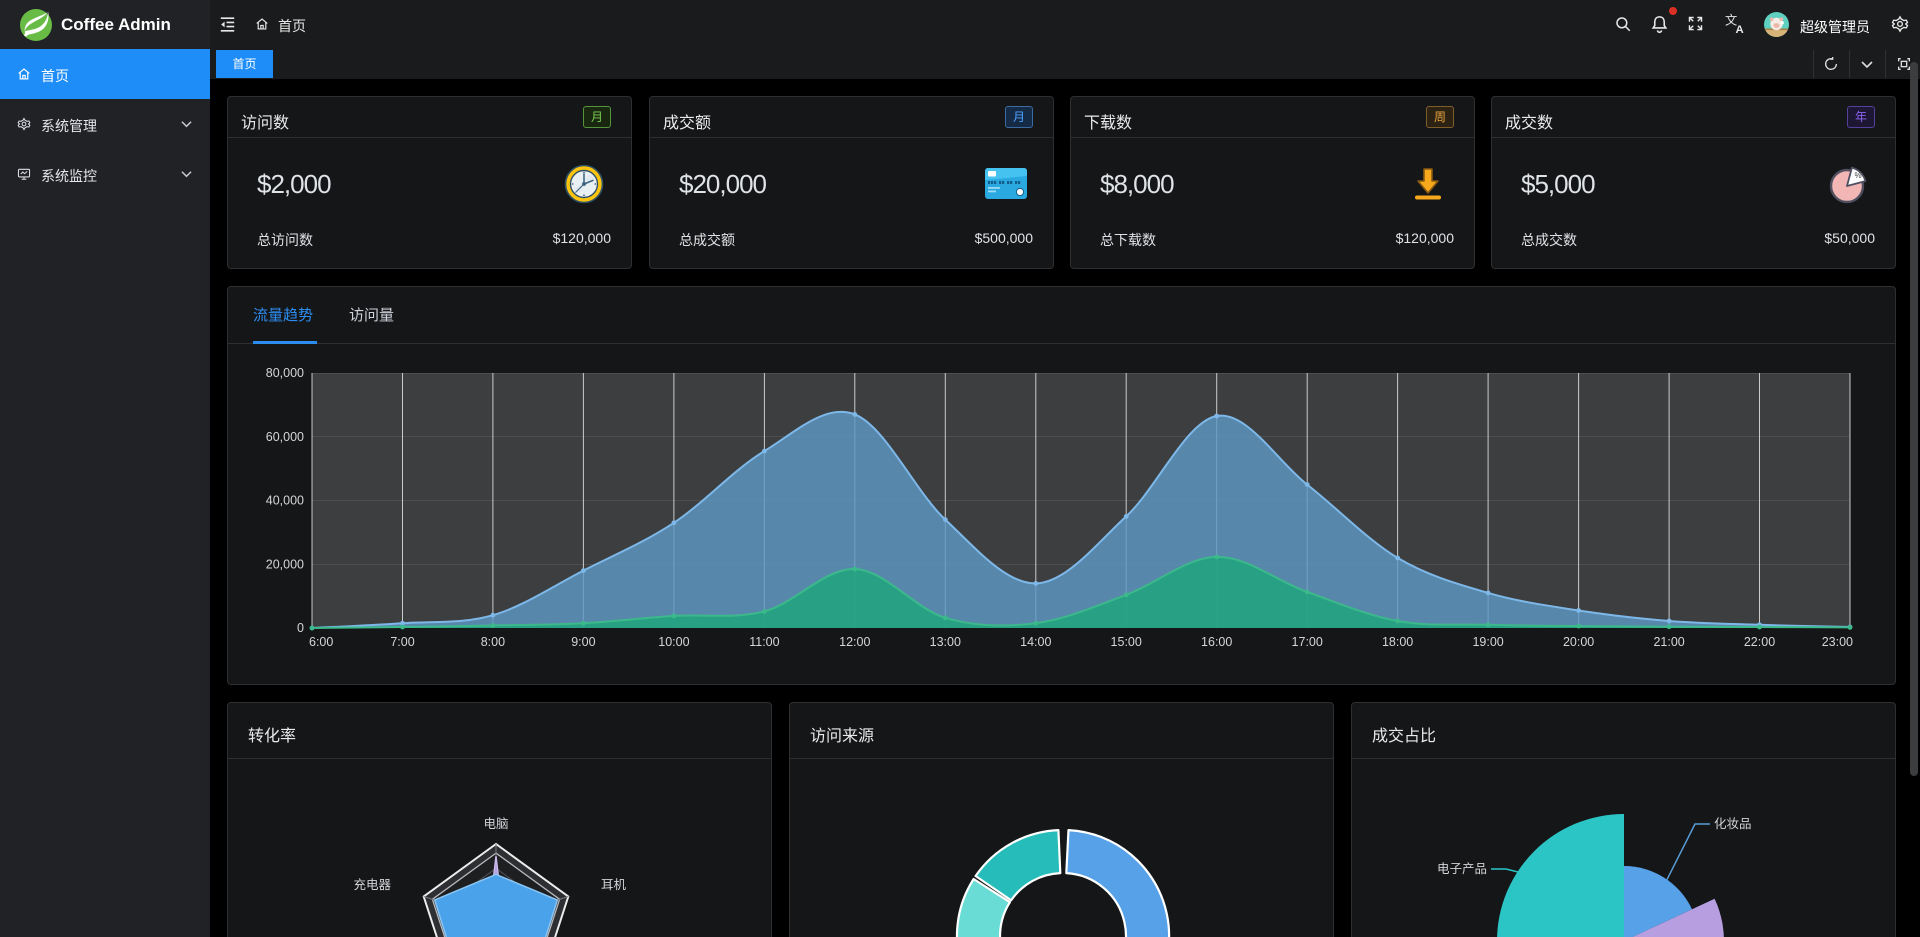 This screenshot has width=1920, height=937. What do you see at coordinates (1487, 642) in the screenshot?
I see `svg-text: 19:00` at bounding box center [1487, 642].